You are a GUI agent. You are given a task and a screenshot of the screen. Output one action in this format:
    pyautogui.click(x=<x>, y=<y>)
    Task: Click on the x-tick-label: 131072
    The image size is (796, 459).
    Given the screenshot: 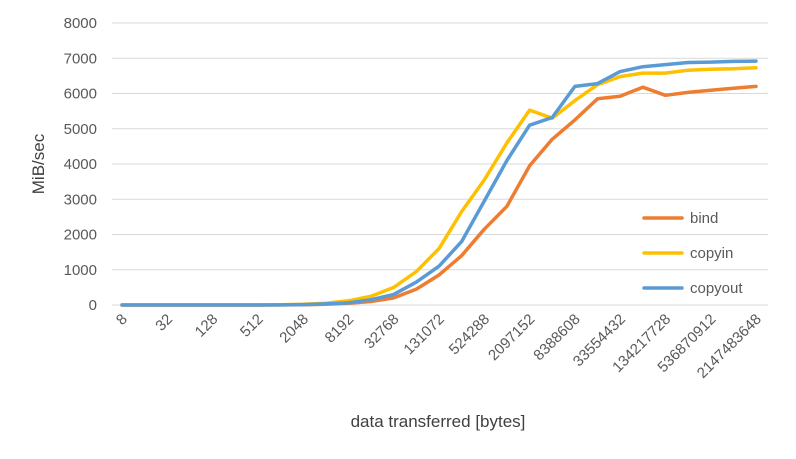 What is the action you would take?
    pyautogui.click(x=423, y=334)
    